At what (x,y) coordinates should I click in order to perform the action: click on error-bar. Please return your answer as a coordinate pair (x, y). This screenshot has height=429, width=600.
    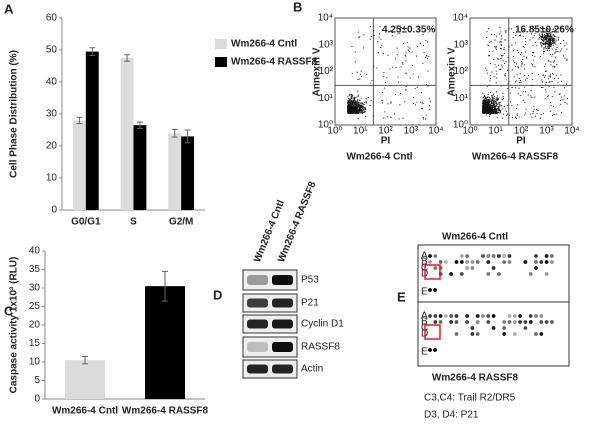
    Looking at the image, I should click on (174, 133).